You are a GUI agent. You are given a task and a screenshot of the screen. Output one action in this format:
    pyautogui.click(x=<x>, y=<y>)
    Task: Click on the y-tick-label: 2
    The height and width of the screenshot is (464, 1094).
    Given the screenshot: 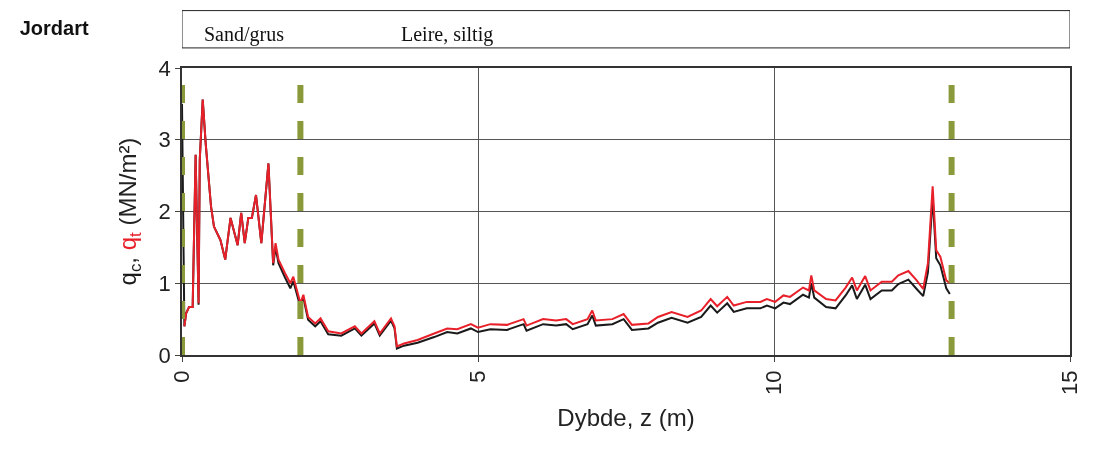 What is the action you would take?
    pyautogui.click(x=164, y=212)
    